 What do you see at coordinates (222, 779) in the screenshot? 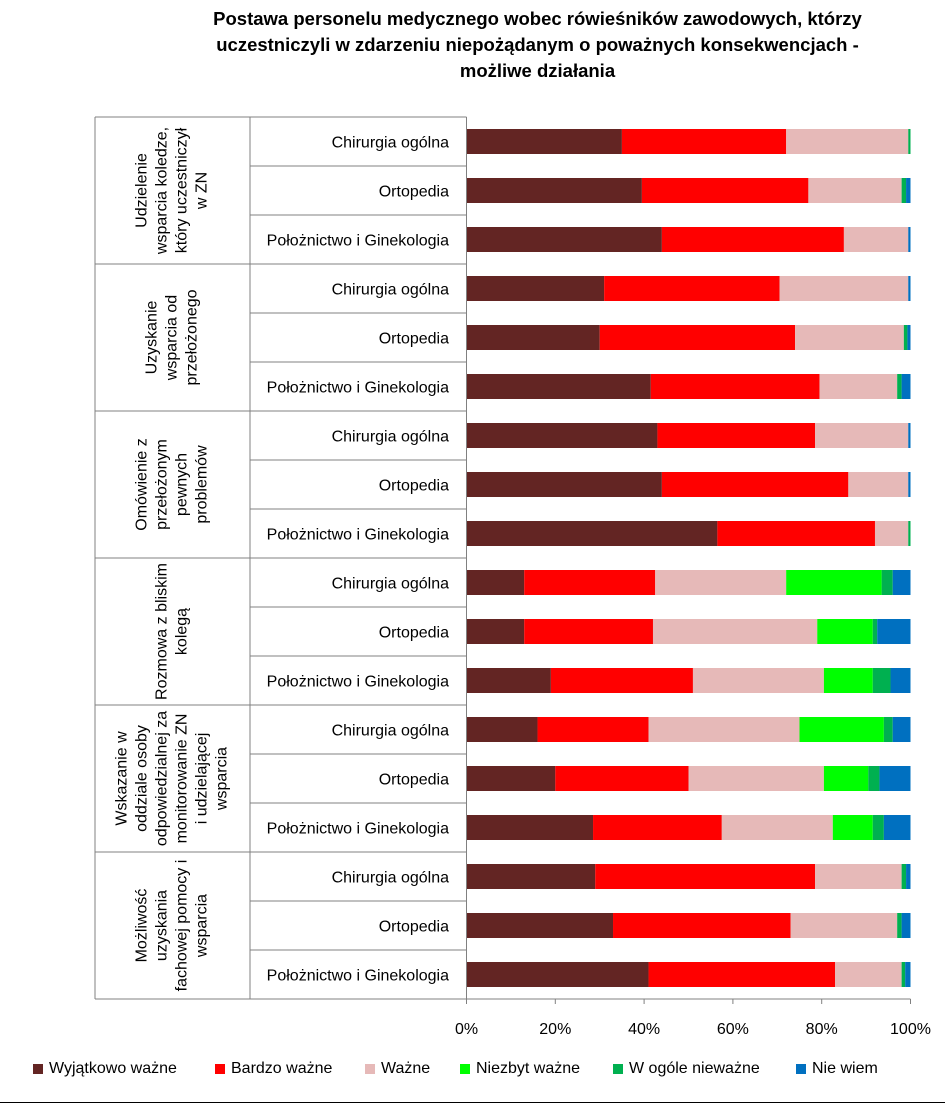
I see `group-label-5-line-6: wsparcia` at bounding box center [222, 779].